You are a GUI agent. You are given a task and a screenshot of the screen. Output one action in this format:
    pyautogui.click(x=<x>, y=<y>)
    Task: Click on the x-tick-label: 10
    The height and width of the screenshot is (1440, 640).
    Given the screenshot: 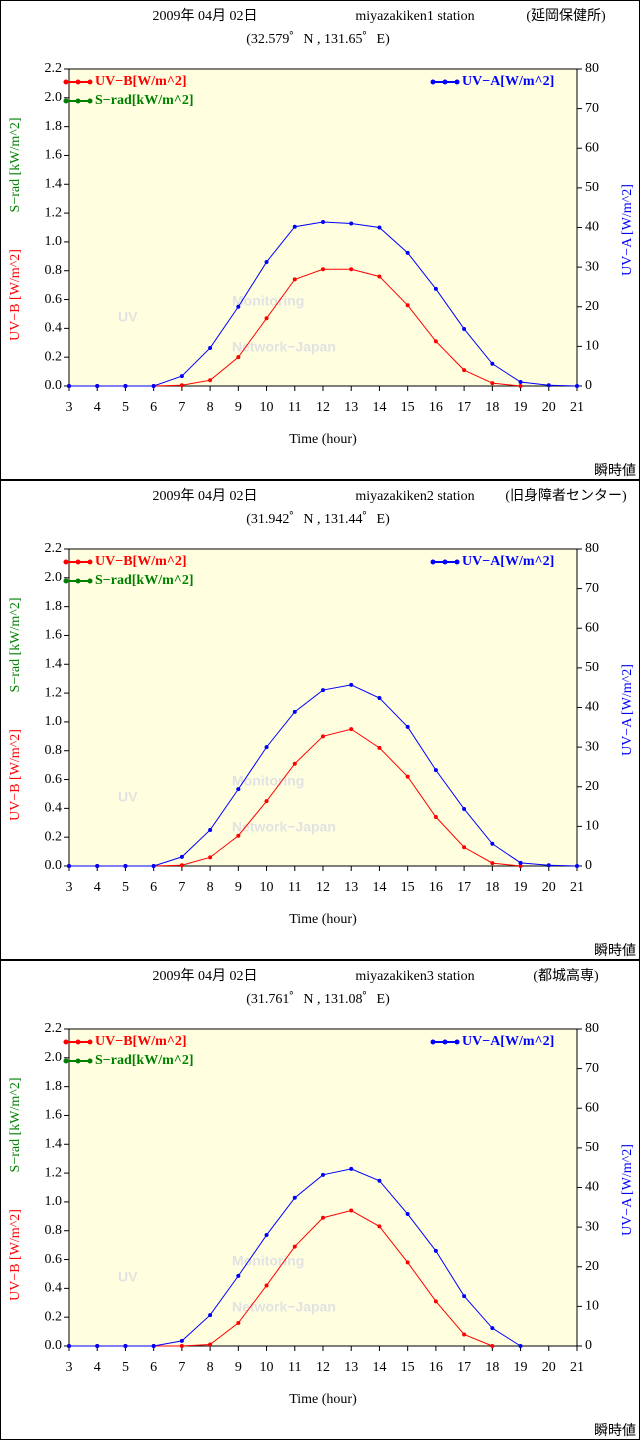 What is the action you would take?
    pyautogui.click(x=267, y=1367)
    